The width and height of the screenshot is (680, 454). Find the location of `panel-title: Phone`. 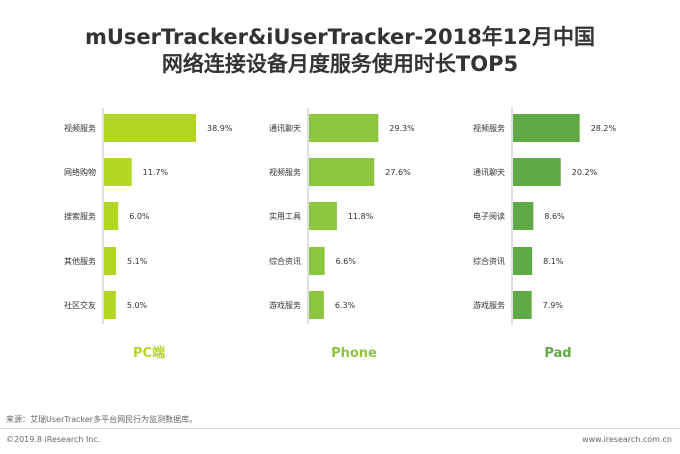

panel-title: Phone is located at coordinates (354, 353).